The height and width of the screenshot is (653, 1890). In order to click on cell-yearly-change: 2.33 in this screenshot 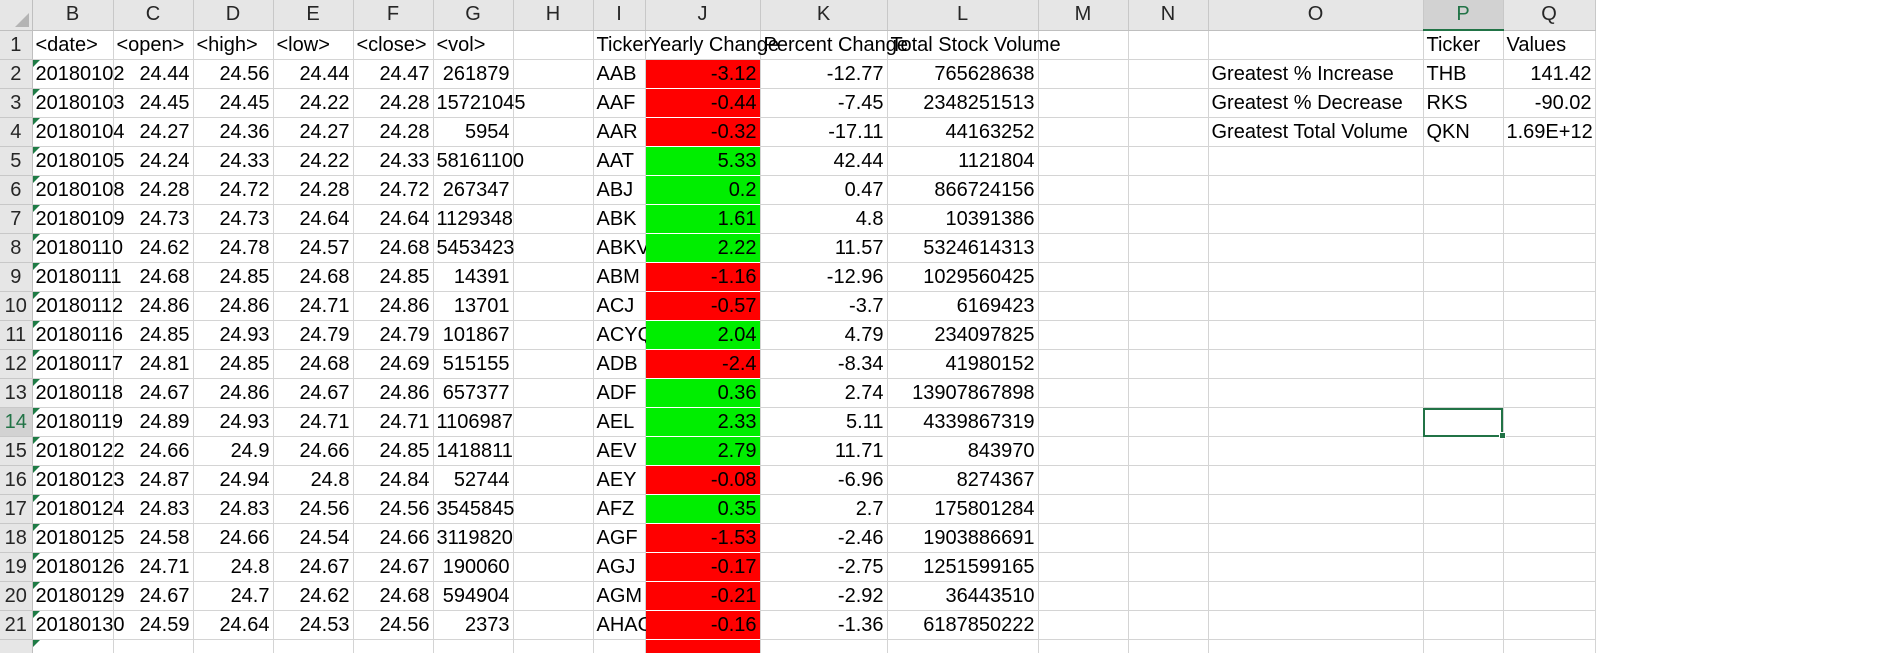, I will do `click(703, 422)`.